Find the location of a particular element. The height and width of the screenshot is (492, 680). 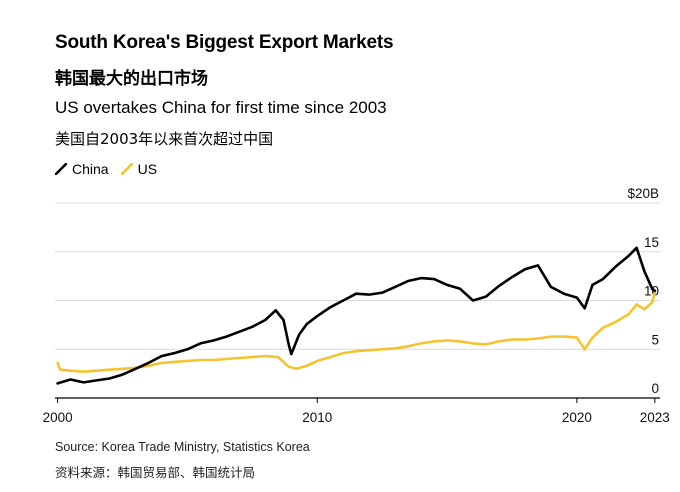

y-tick-label-5: 5 is located at coordinates (655, 339).